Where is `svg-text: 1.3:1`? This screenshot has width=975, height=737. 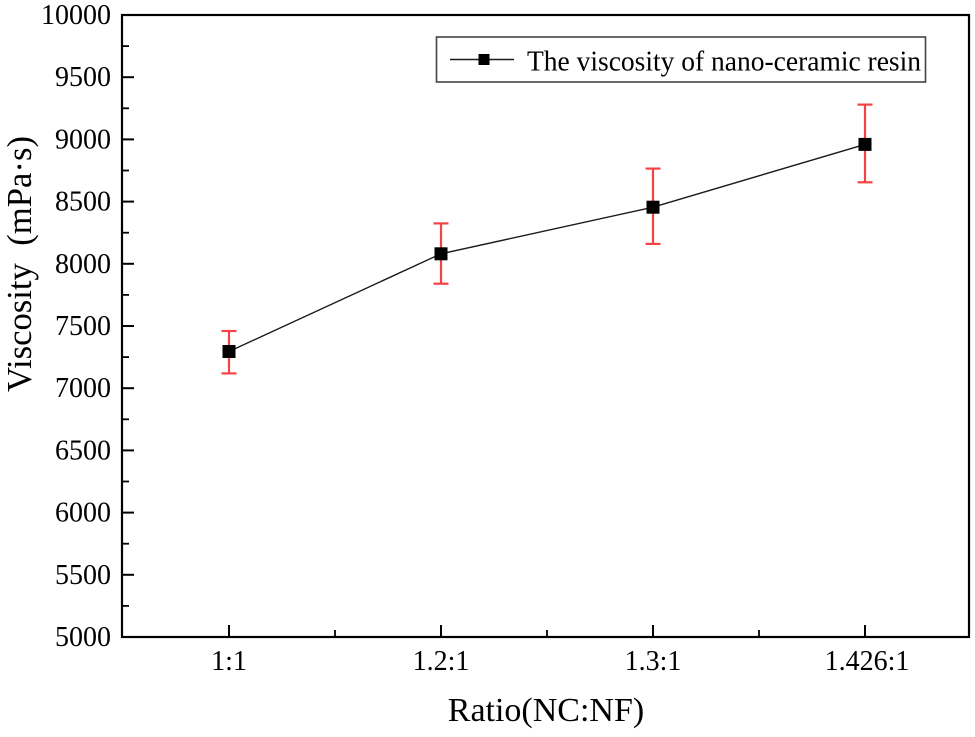
svg-text: 1.3:1 is located at coordinates (653, 661).